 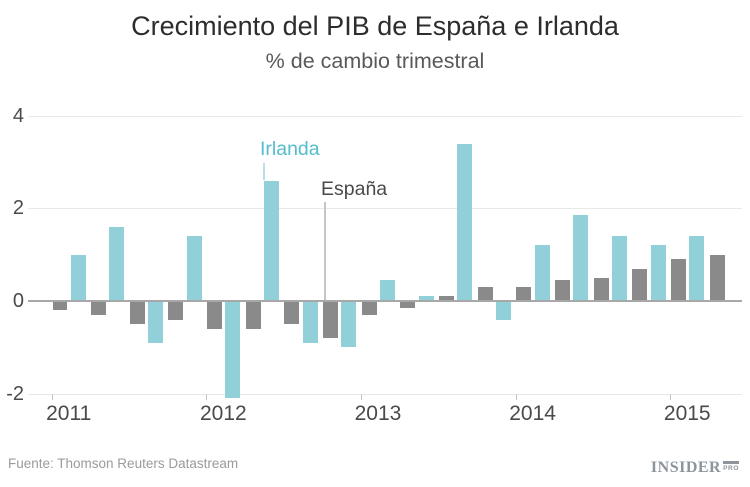 What do you see at coordinates (678, 280) in the screenshot?
I see `bar-espana-2015-q1` at bounding box center [678, 280].